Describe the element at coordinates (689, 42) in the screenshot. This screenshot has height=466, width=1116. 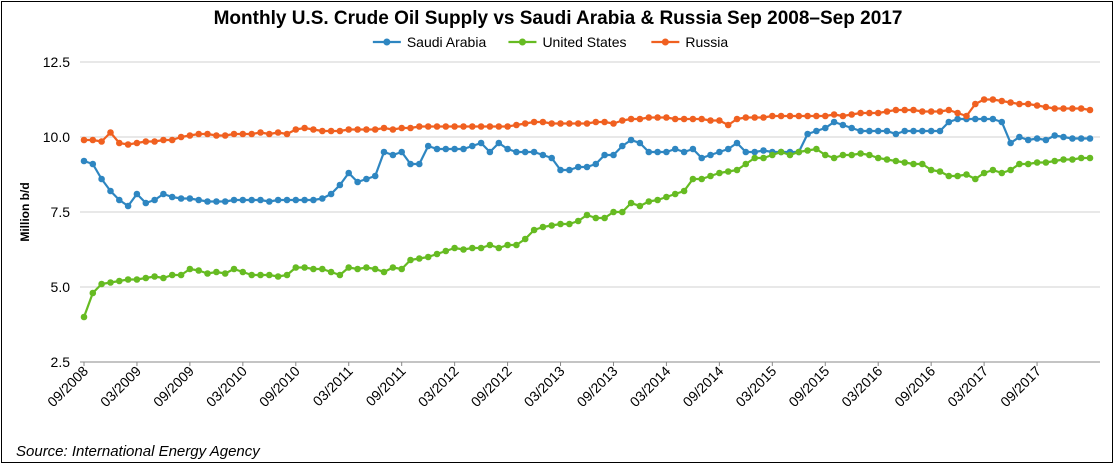
I see `legend-item-russia: Russia` at that location.